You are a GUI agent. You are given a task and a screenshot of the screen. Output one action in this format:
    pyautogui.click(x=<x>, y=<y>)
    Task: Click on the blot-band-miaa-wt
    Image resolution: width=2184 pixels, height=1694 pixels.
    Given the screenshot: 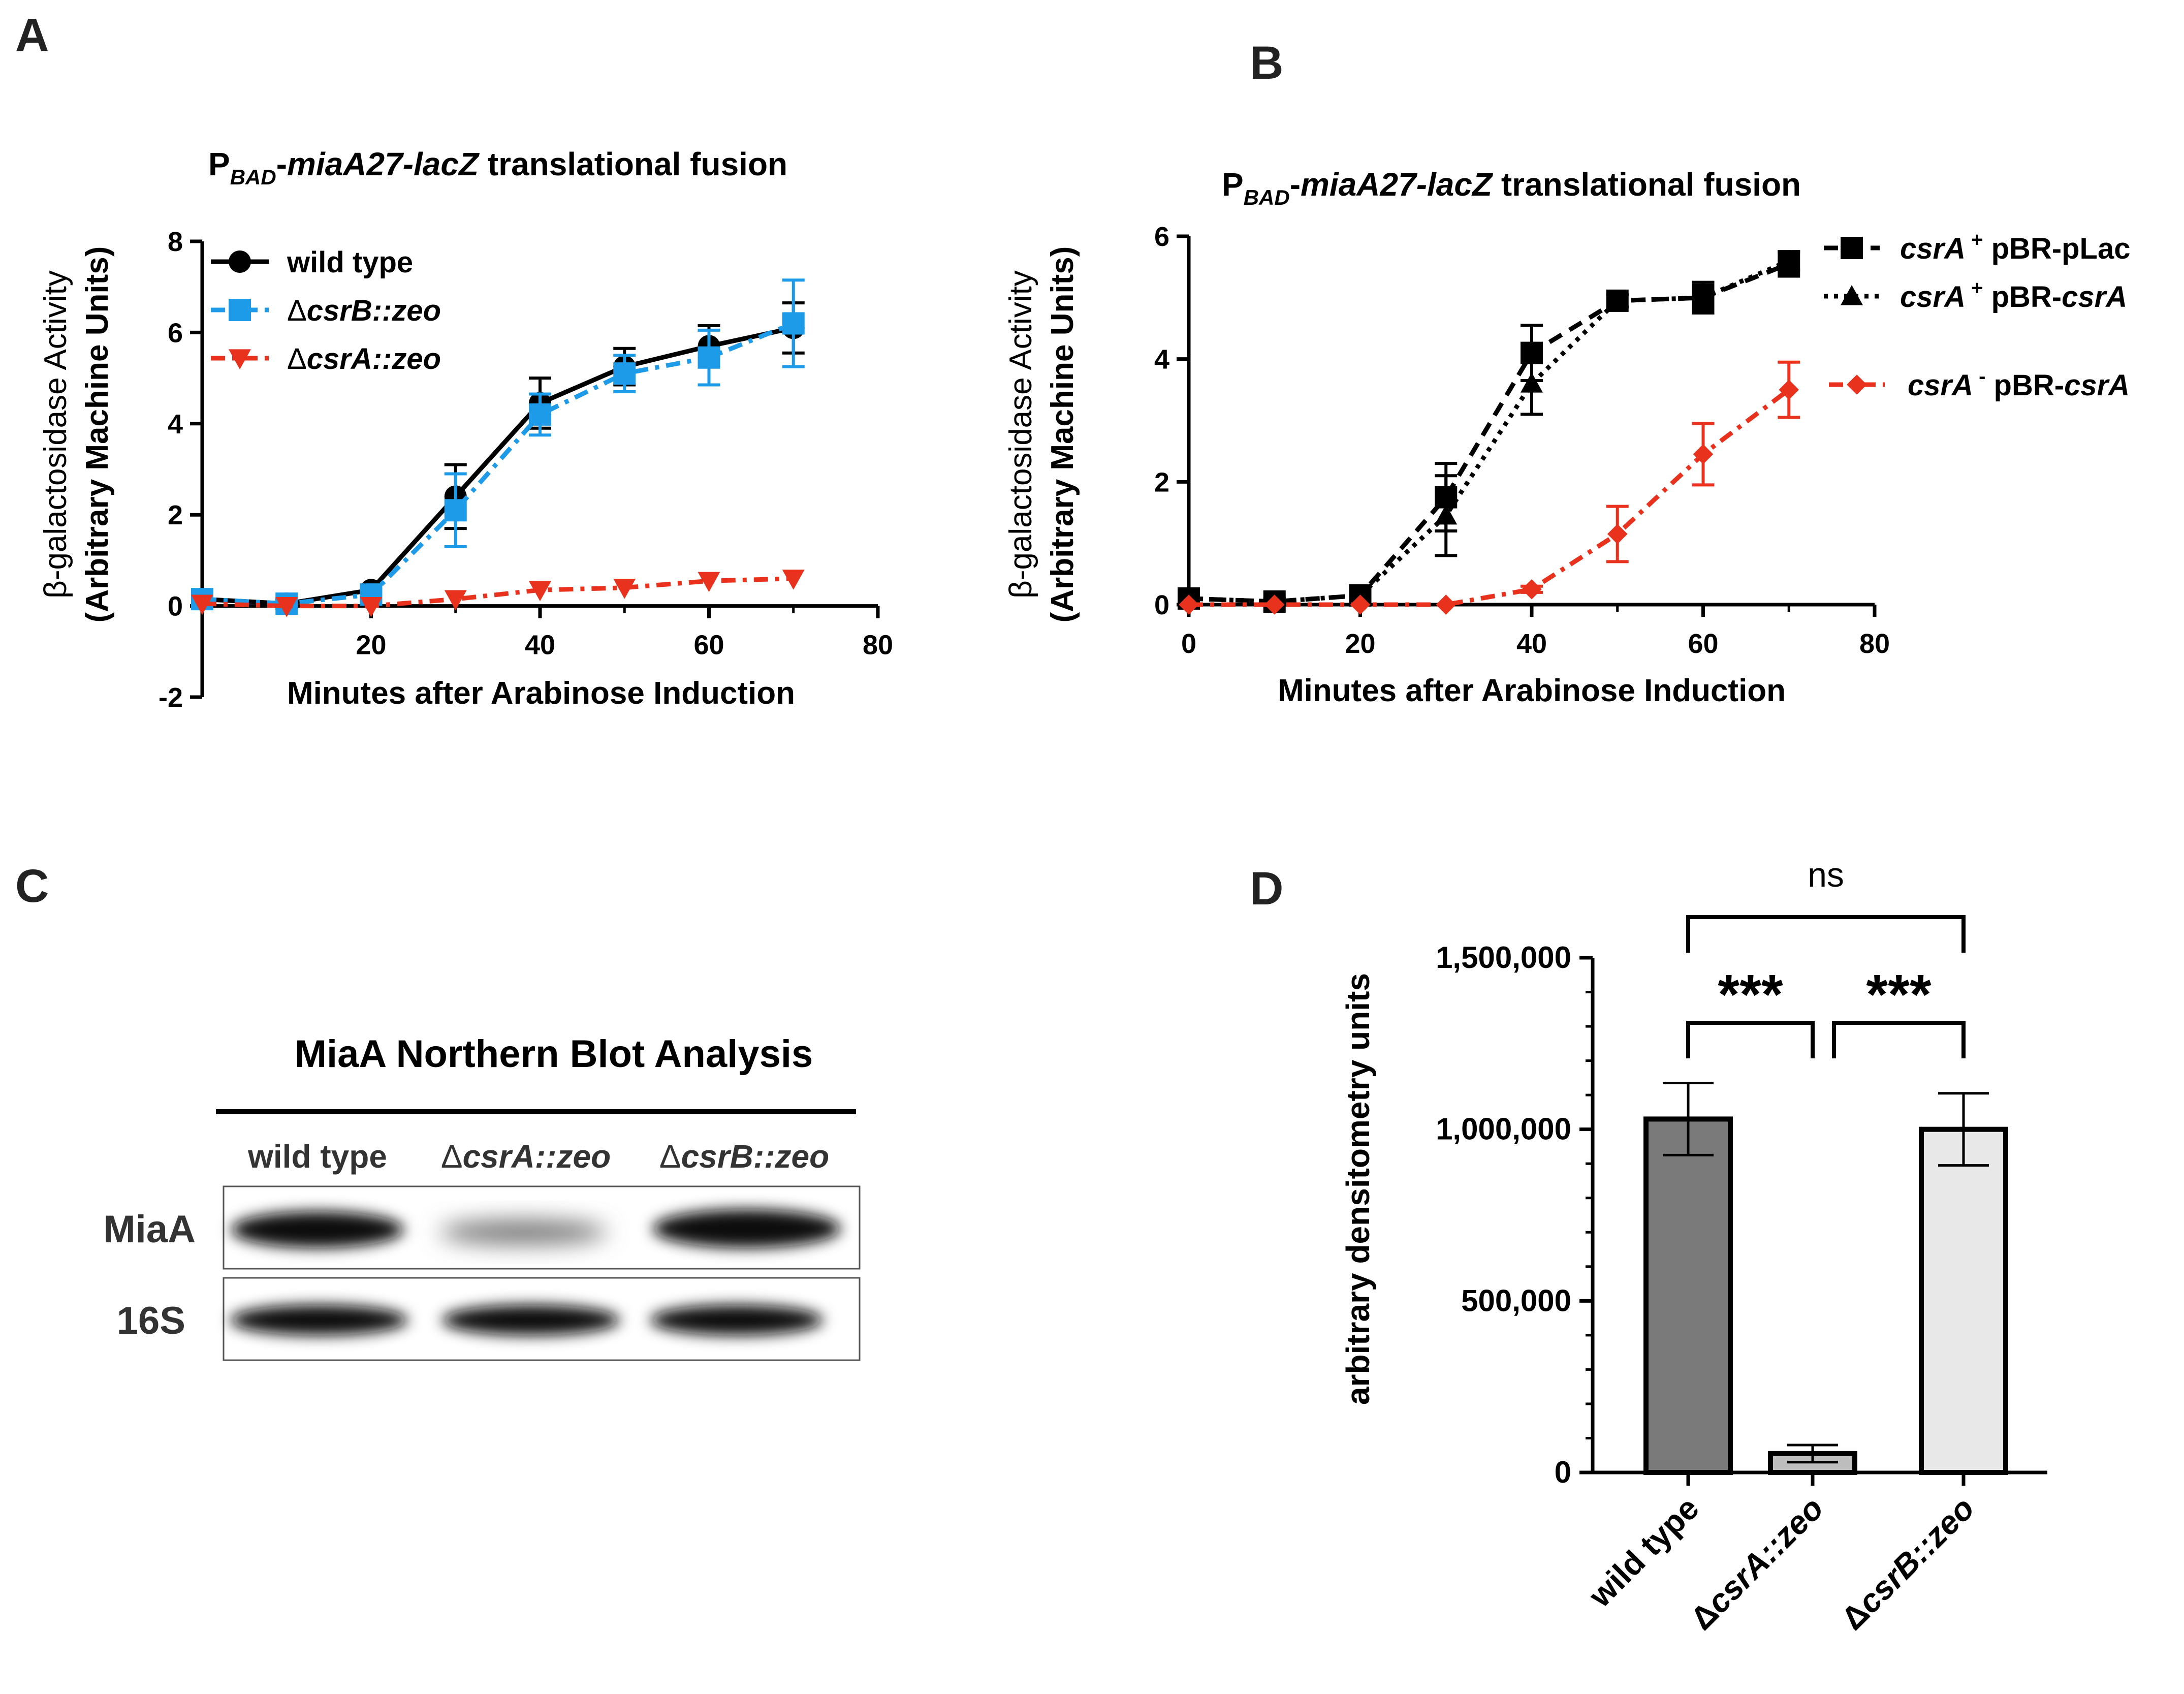 What is the action you would take?
    pyautogui.click(x=317, y=1229)
    